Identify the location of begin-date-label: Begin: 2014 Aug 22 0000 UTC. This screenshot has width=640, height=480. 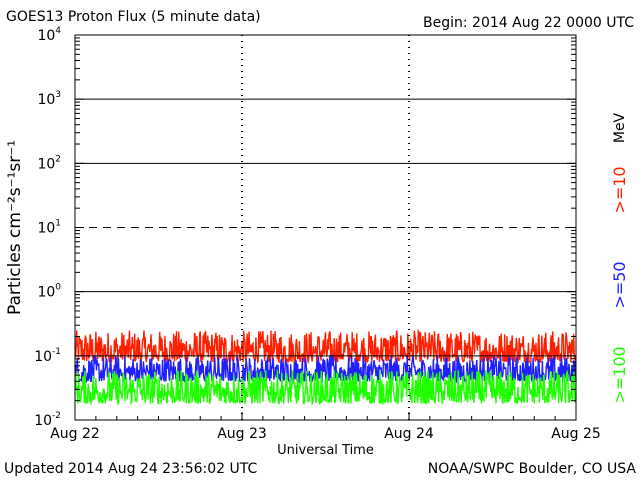
(528, 23).